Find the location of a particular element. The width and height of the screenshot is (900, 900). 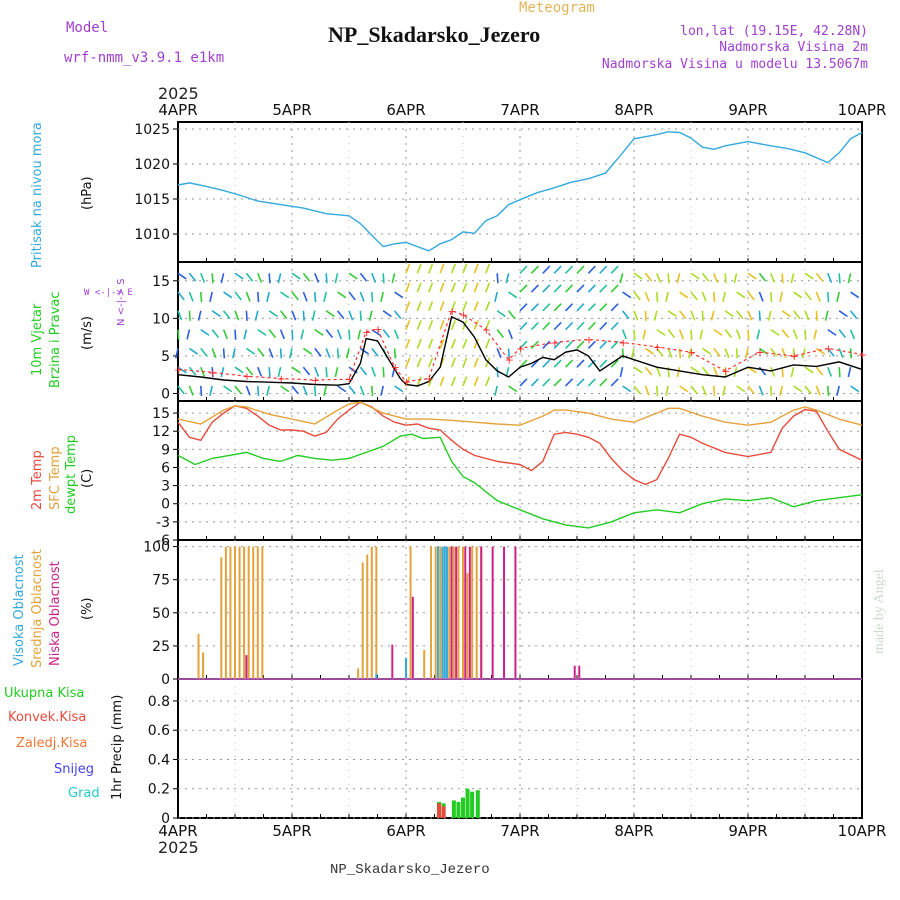

precip-label-4: Snijeg is located at coordinates (74, 769).